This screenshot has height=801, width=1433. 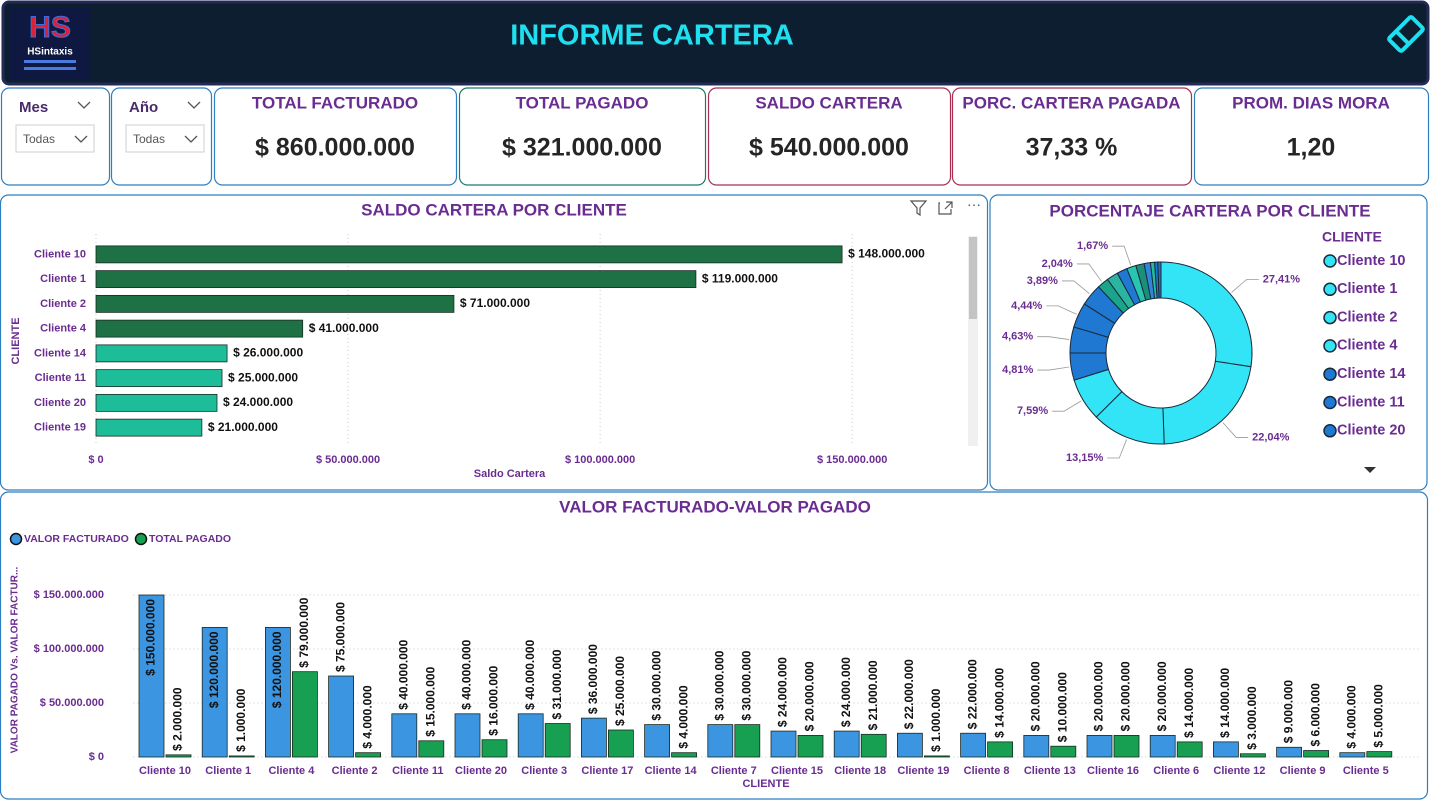 I want to click on data-label: $ 75.000.000, so click(x=340, y=637).